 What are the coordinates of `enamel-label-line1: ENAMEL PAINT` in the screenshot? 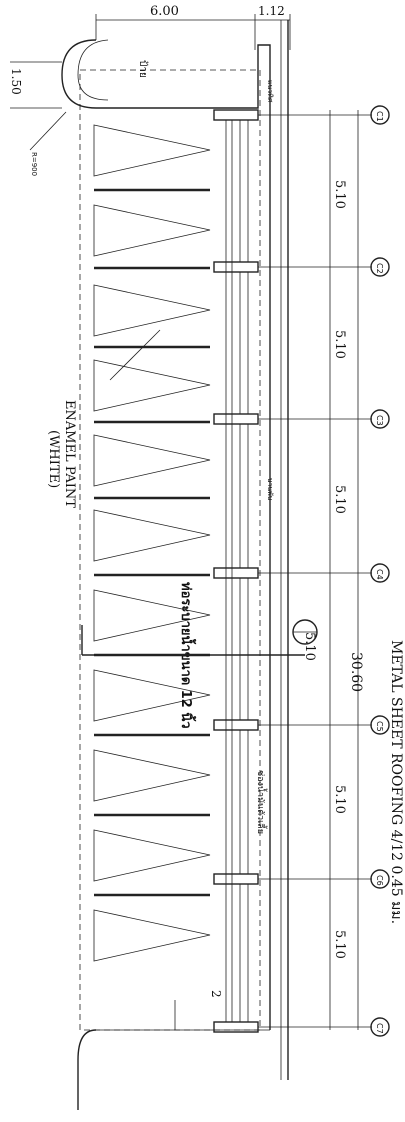 It's located at (69, 454).